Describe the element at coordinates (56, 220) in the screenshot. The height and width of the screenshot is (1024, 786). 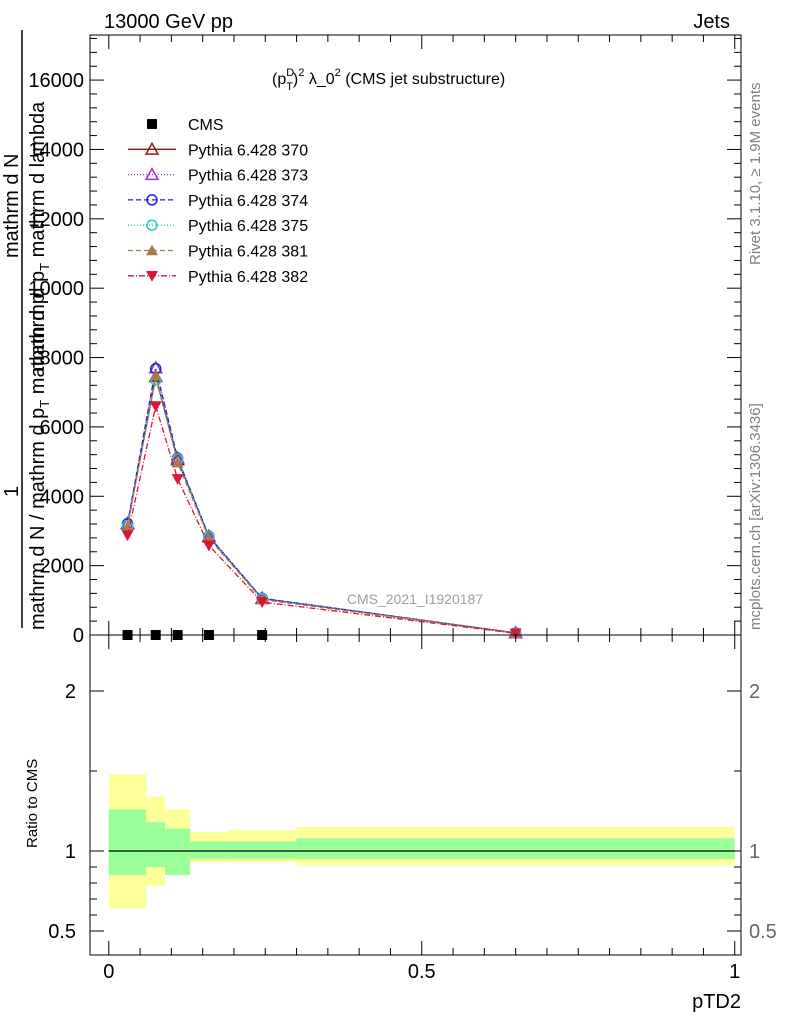
I see `main-y-tick-label: 12000` at that location.